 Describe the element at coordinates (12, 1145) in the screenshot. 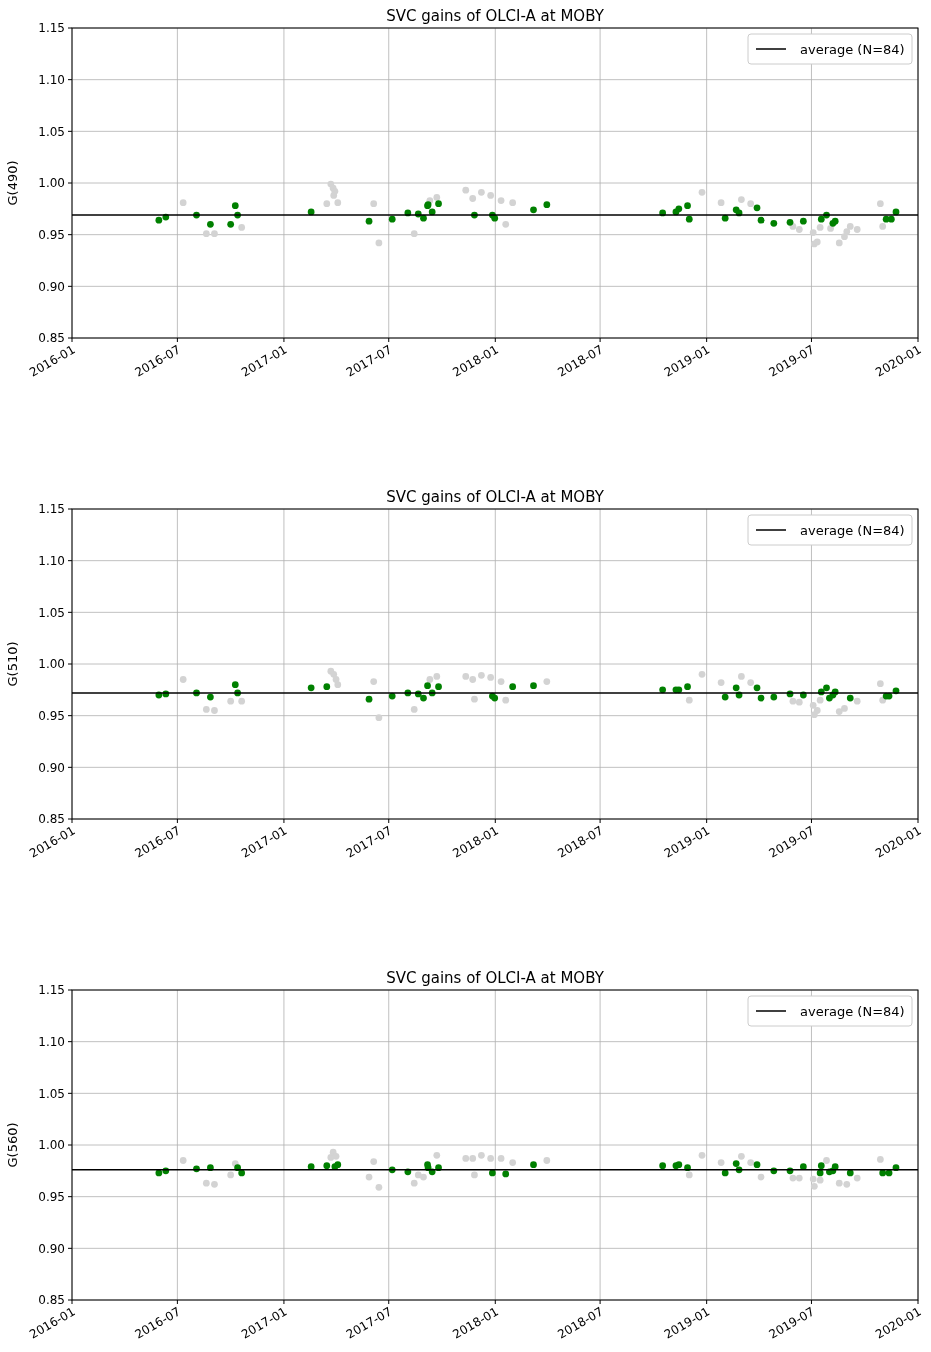

I see `y-axis-title: G(560)` at that location.